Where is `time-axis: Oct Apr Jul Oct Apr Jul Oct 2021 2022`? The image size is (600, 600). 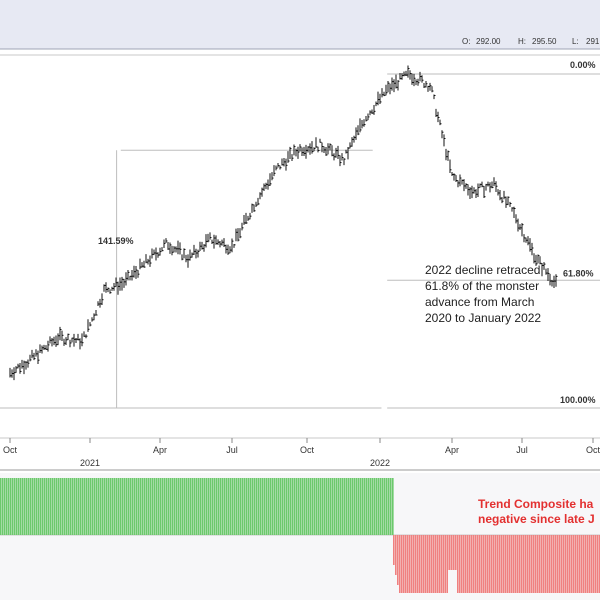 time-axis: Oct Apr Jul Oct Apr Jul Oct 2021 2022 is located at coordinates (301, 453).